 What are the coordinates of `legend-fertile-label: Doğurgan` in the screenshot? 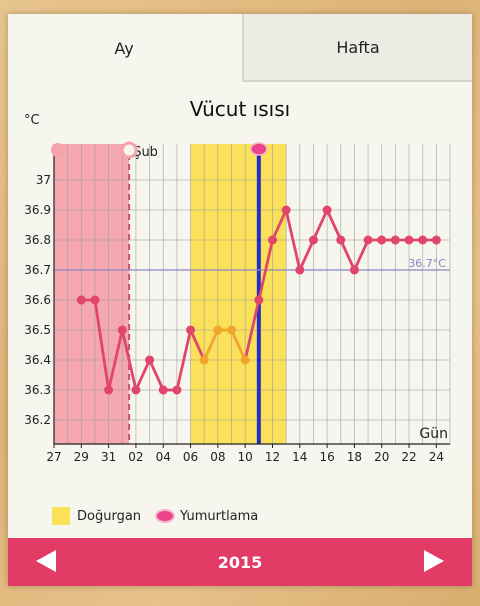 It's located at (109, 516).